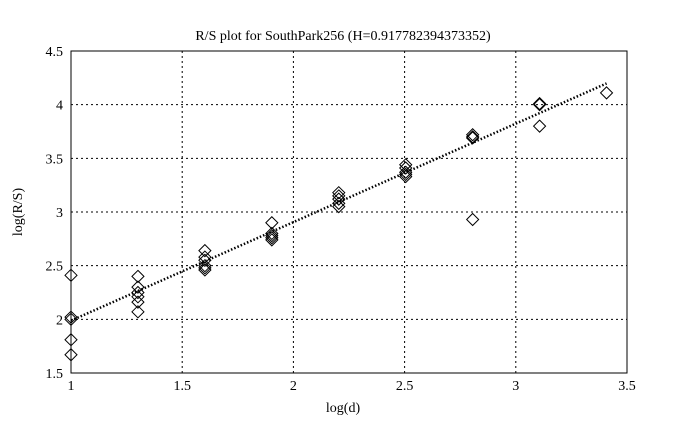  I want to click on y-tick-label: 1.5, so click(55, 374).